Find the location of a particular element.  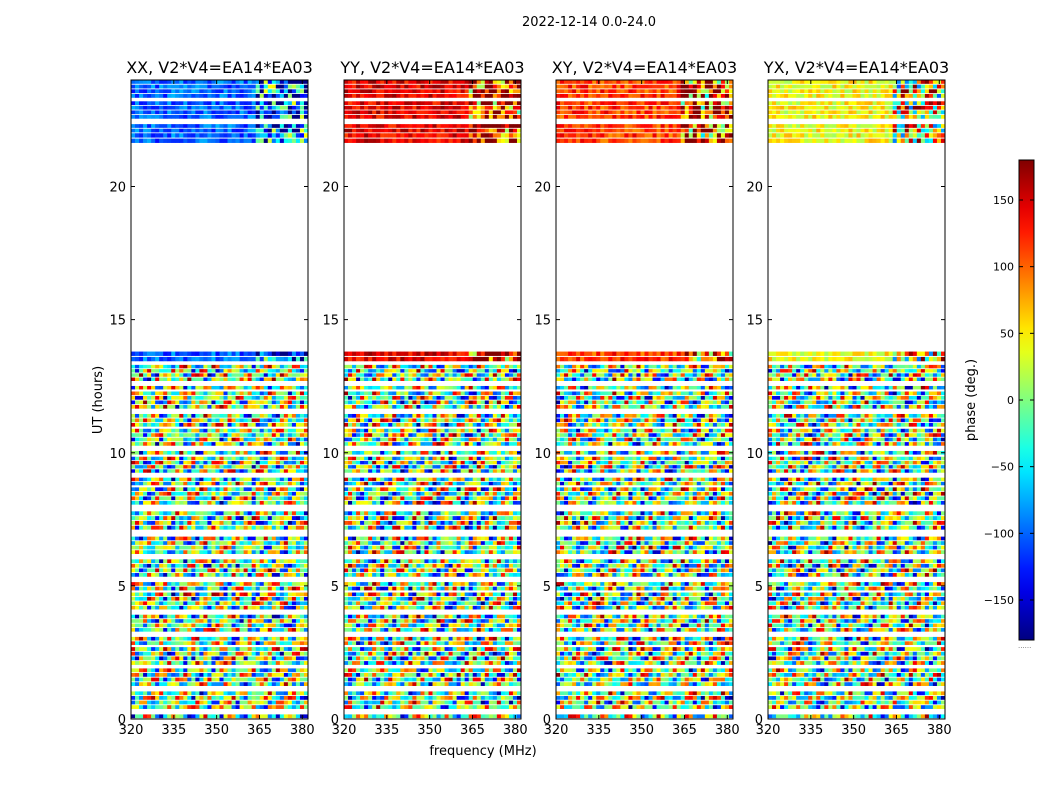

colorbar-label: phase (deg.) is located at coordinates (971, 400).